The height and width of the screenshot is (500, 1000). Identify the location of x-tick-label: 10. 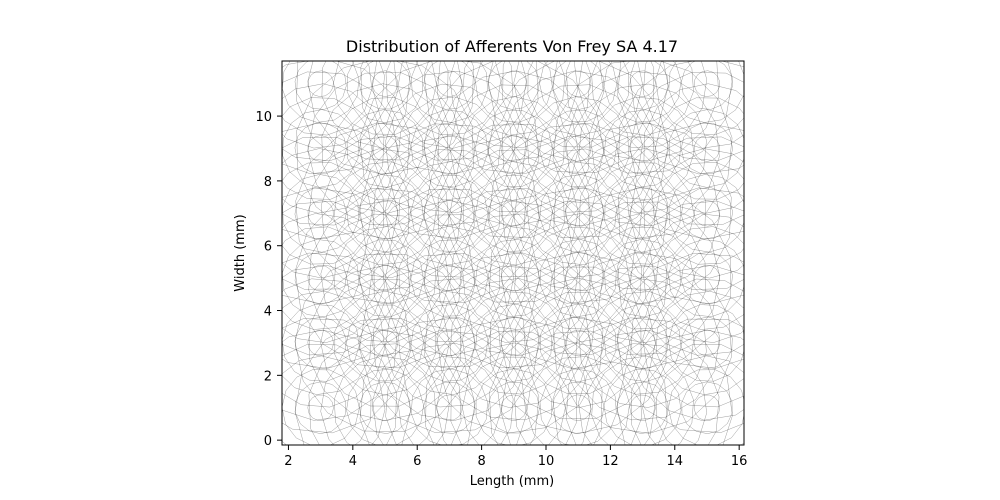
(546, 461).